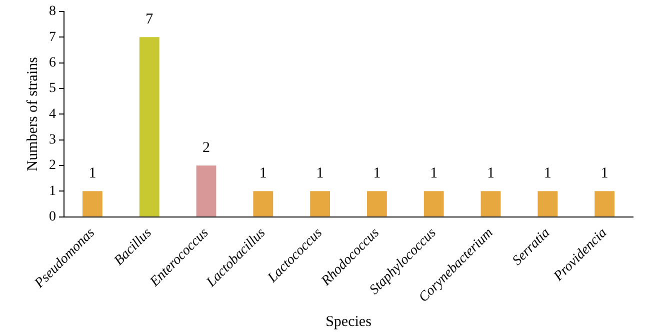  Describe the element at coordinates (52, 12) in the screenshot. I see `y-tick-label: 8` at that location.